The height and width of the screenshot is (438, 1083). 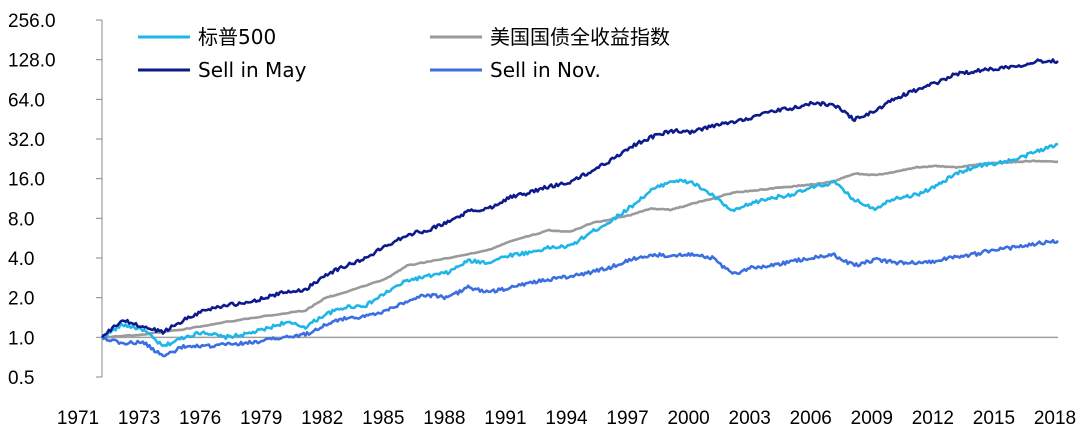 What do you see at coordinates (383, 418) in the screenshot?
I see `x-tick-label: 1985` at bounding box center [383, 418].